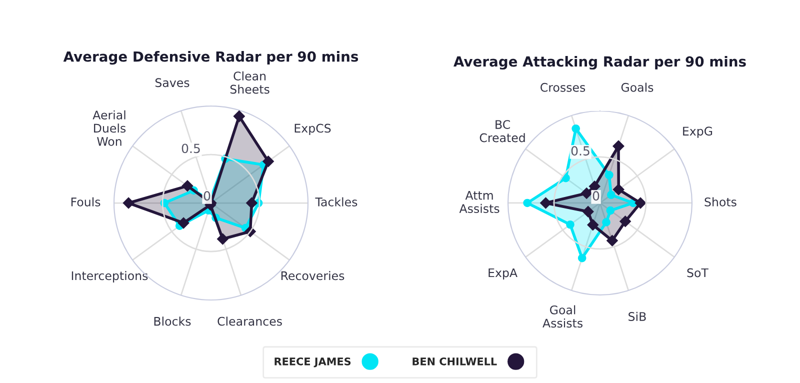  What do you see at coordinates (563, 87) in the screenshot?
I see `spoke-label: Crosses` at bounding box center [563, 87].